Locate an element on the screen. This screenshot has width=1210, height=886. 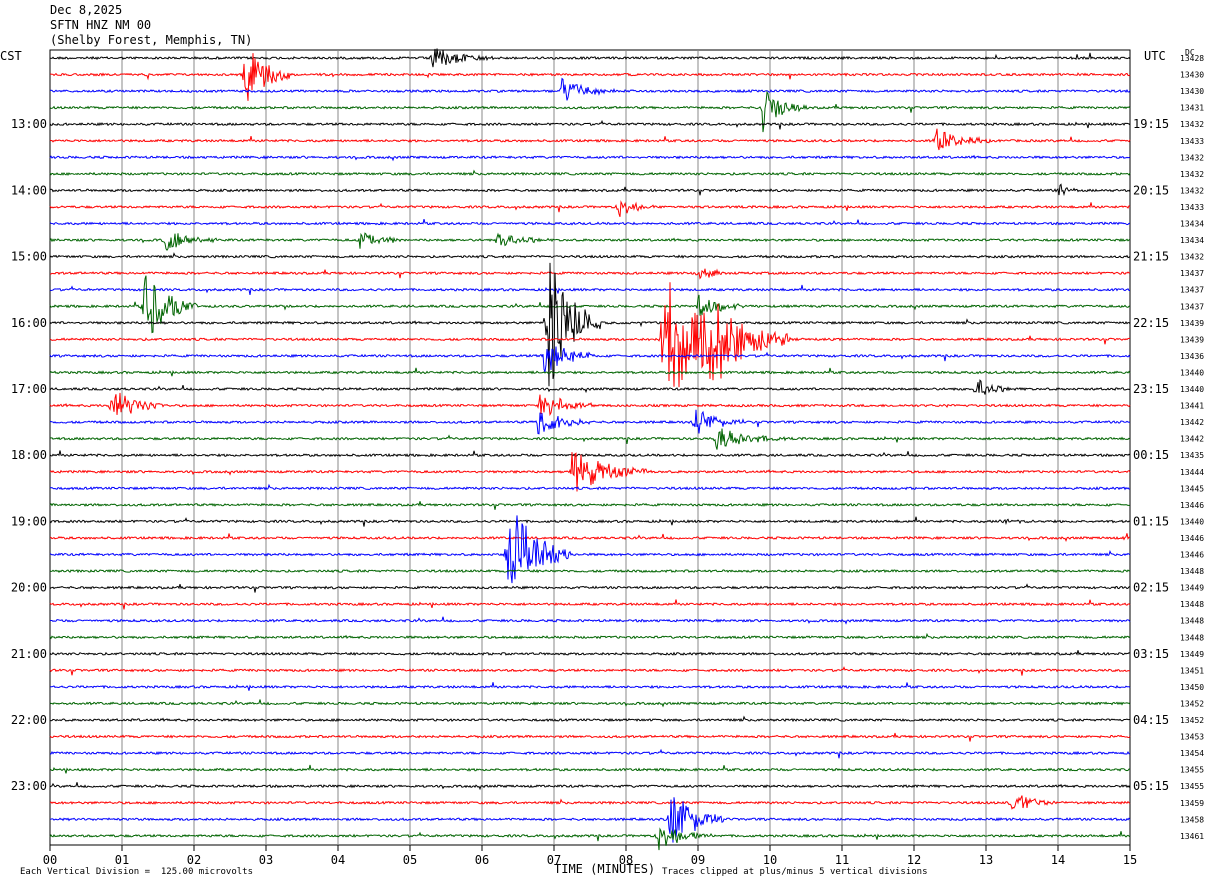
right-time-label: 00:15 is located at coordinates (1151, 455).